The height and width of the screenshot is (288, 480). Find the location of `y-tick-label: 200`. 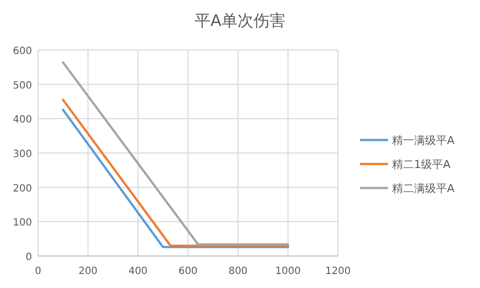

y-tick-label: 200 is located at coordinates (22, 188).